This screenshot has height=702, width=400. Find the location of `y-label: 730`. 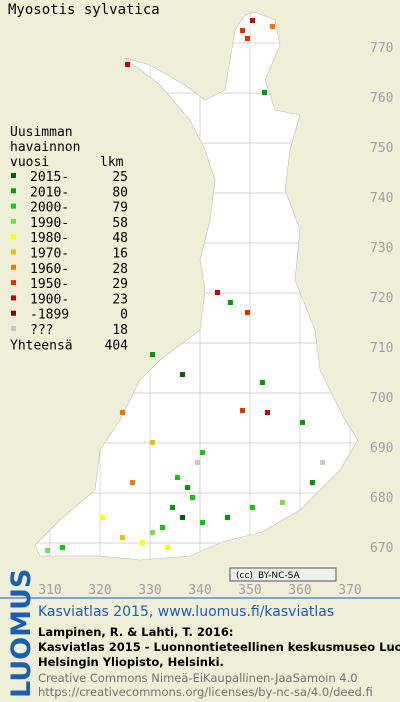

y-label: 730 is located at coordinates (381, 248).